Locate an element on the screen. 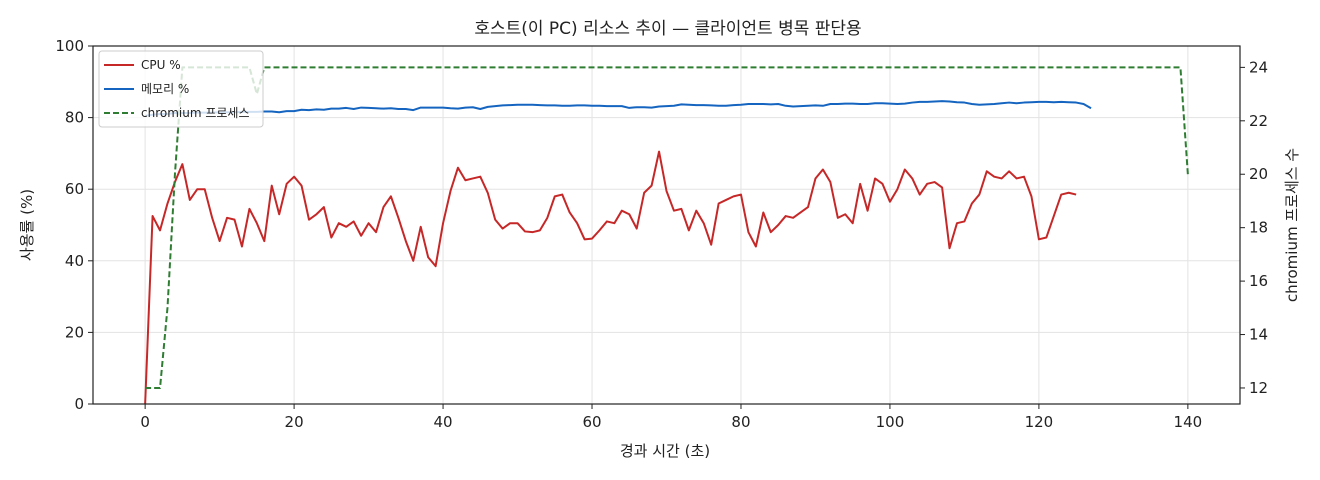 The width and height of the screenshot is (1320, 480). chart-title: 호스트(이 PC) 리소스 추이 — 클라이언트 병목 판단용 is located at coordinates (667, 29).